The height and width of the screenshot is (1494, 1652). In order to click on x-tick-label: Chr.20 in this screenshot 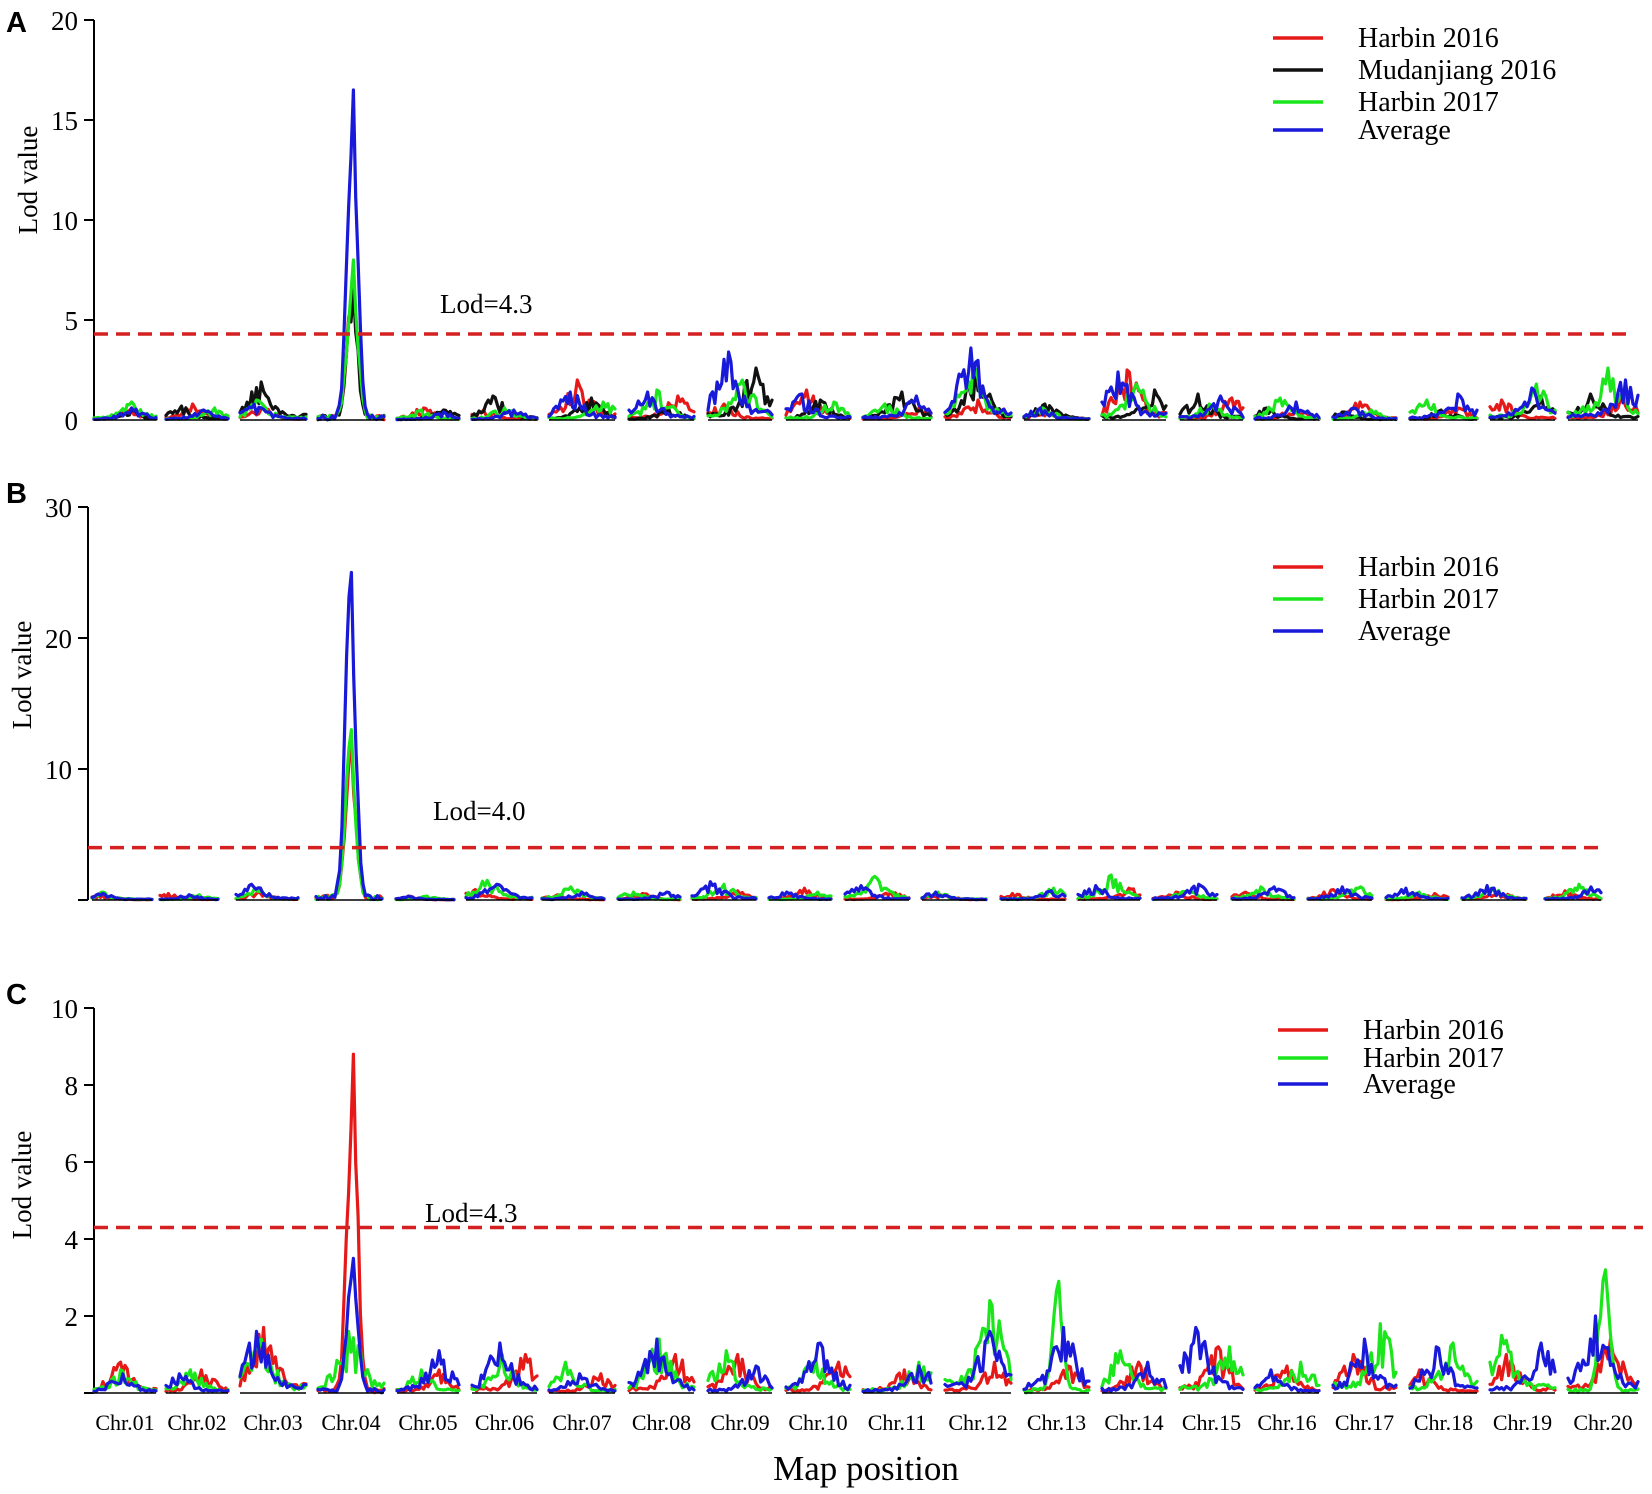, I will do `click(1602, 1422)`.